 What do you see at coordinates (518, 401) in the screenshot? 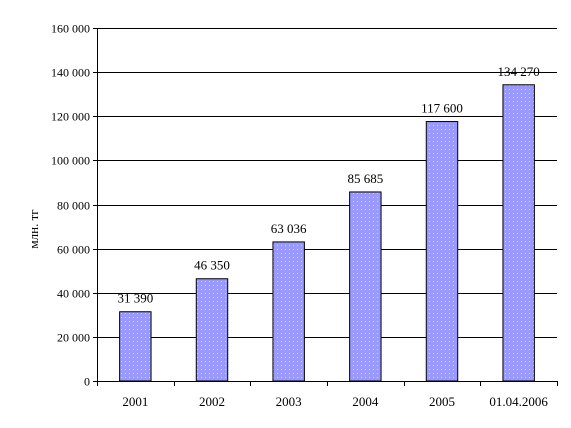
I see `x-tick-label: 01.04.2006` at bounding box center [518, 401].